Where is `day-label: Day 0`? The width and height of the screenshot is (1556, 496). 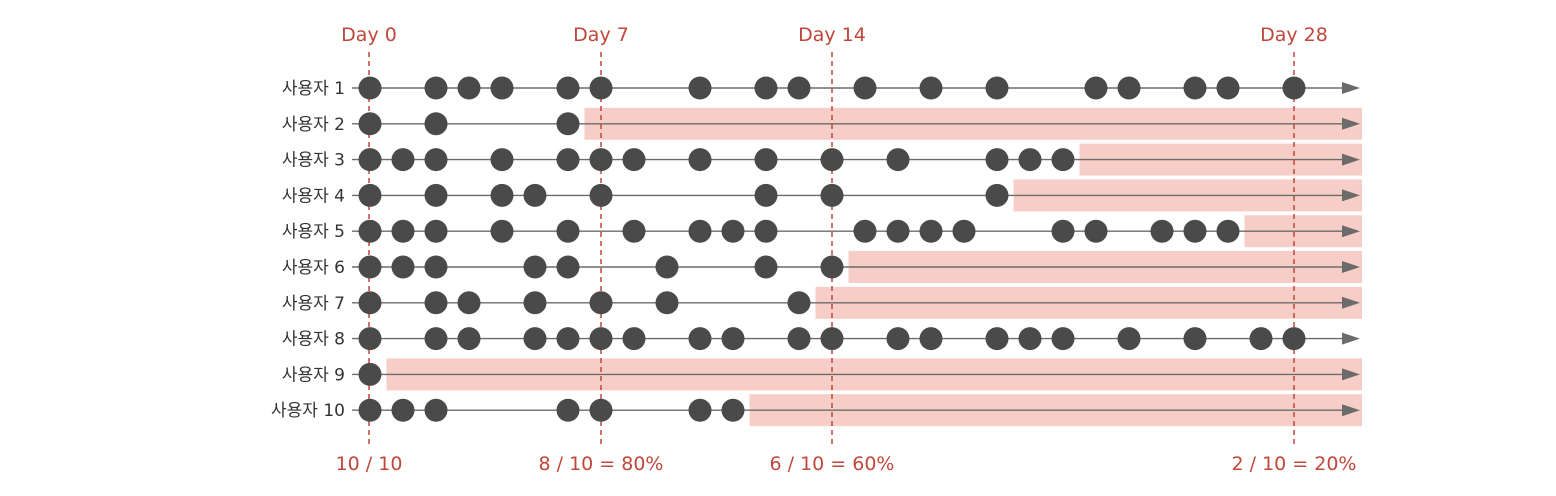
day-label: Day 0 is located at coordinates (369, 35).